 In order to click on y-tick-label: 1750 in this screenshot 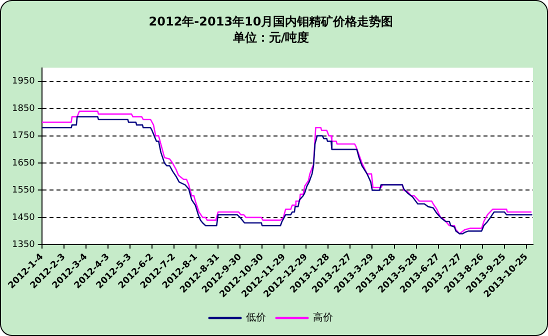, I will do `click(24, 136)`.